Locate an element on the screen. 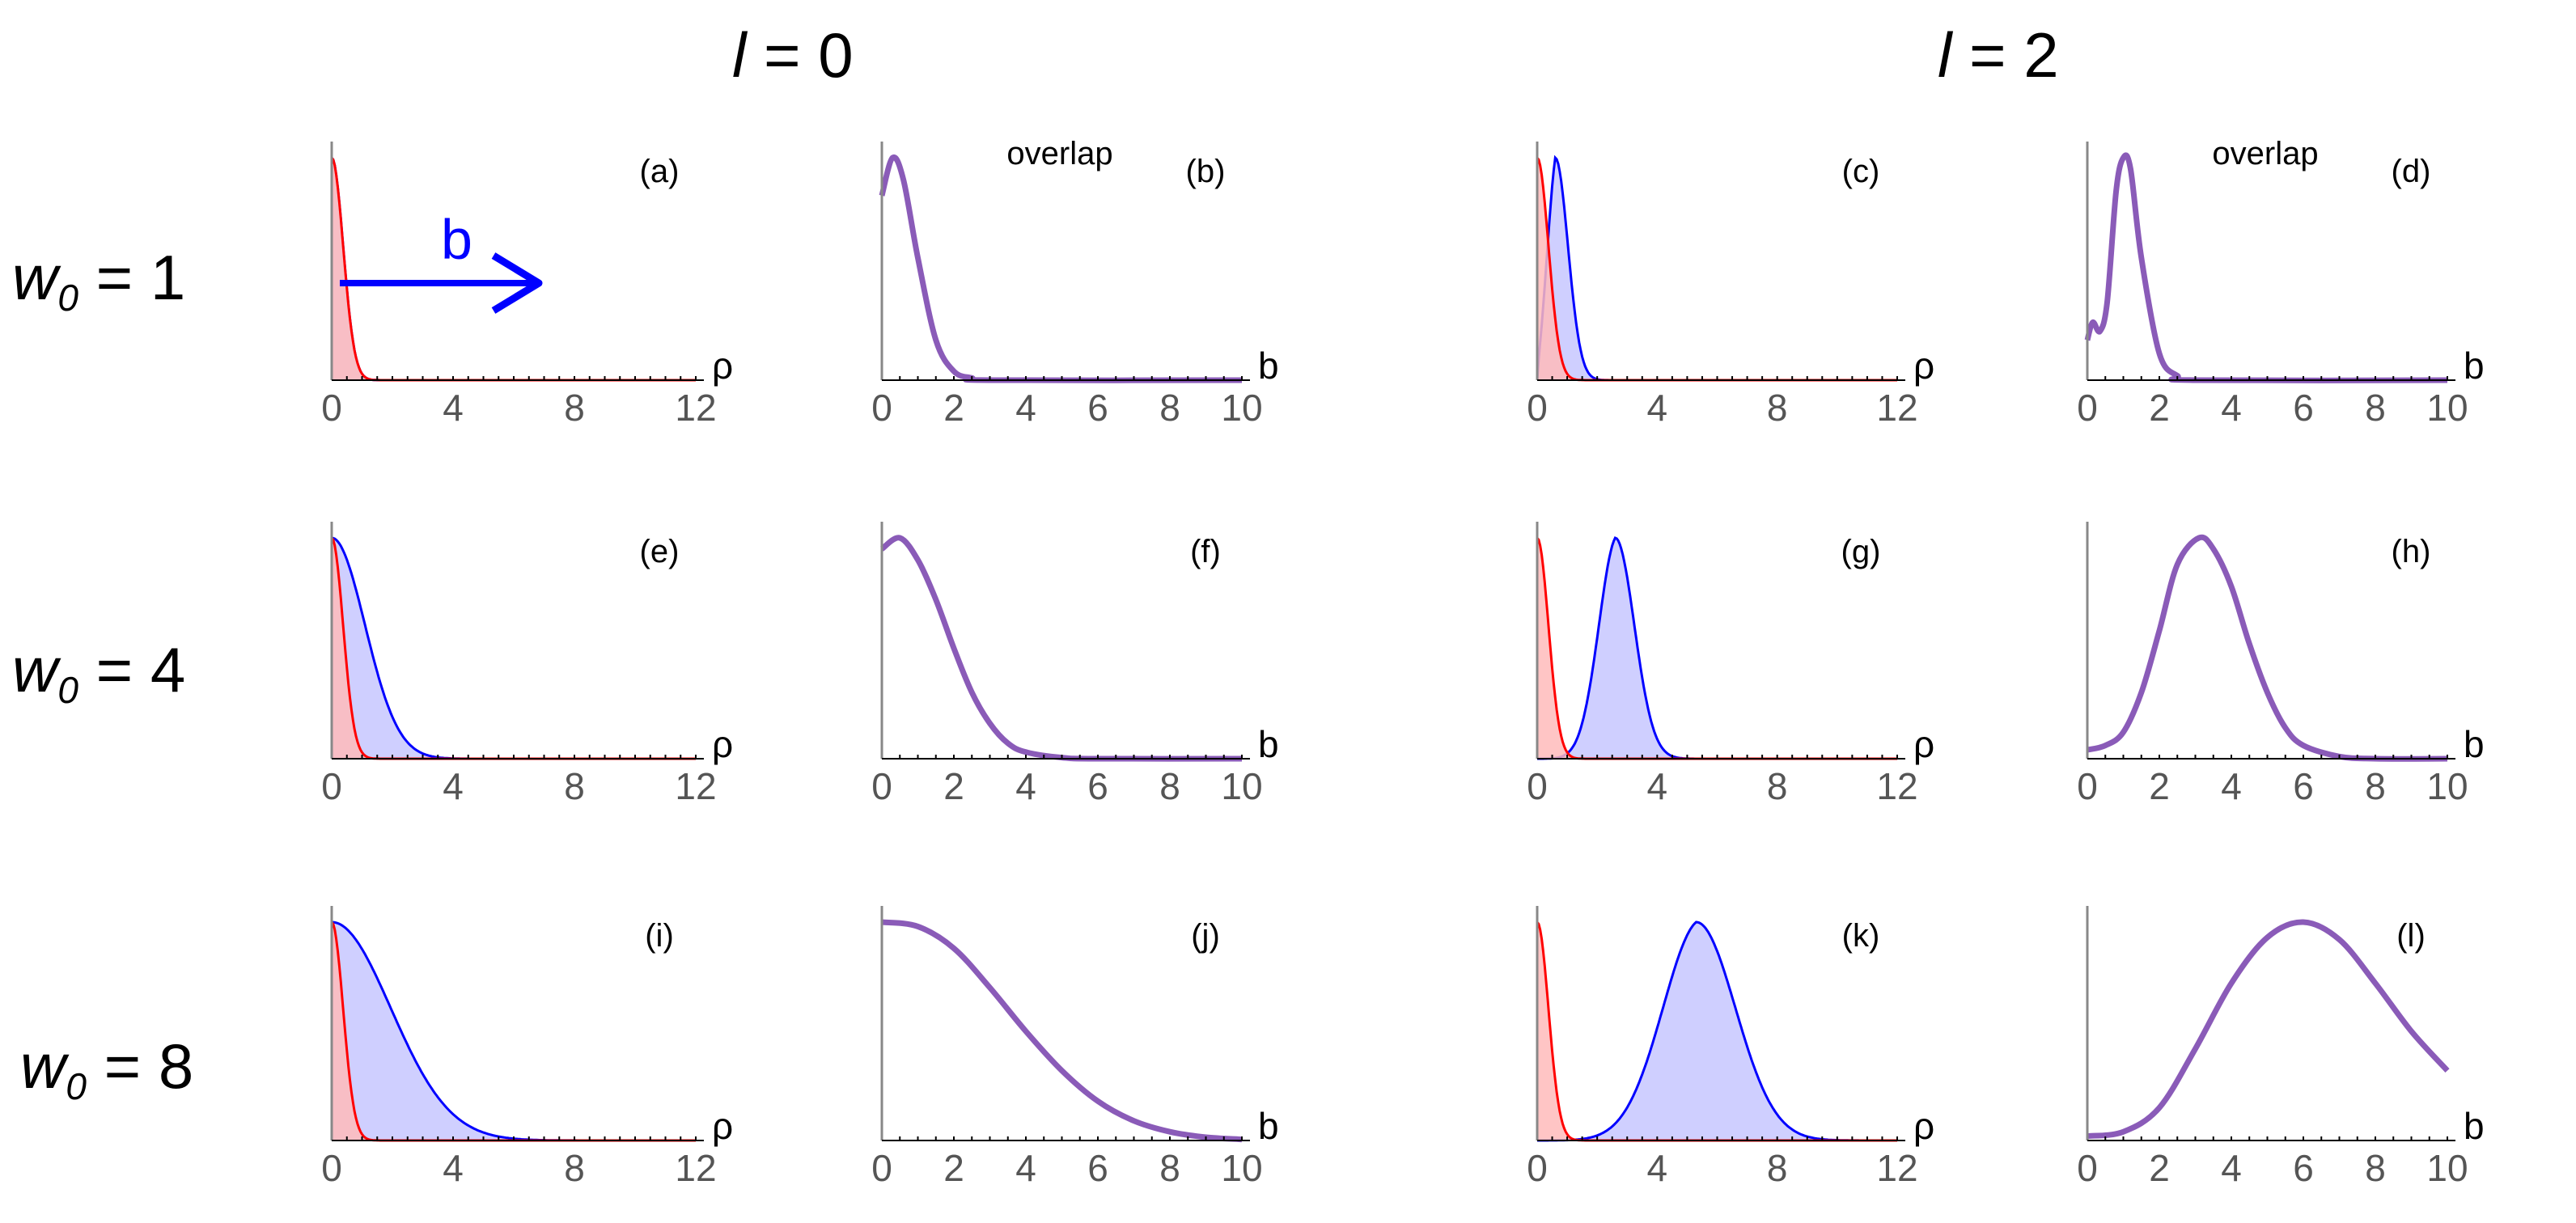 This screenshot has width=2576, height=1223. panel-label: (h) is located at coordinates (2411, 551).